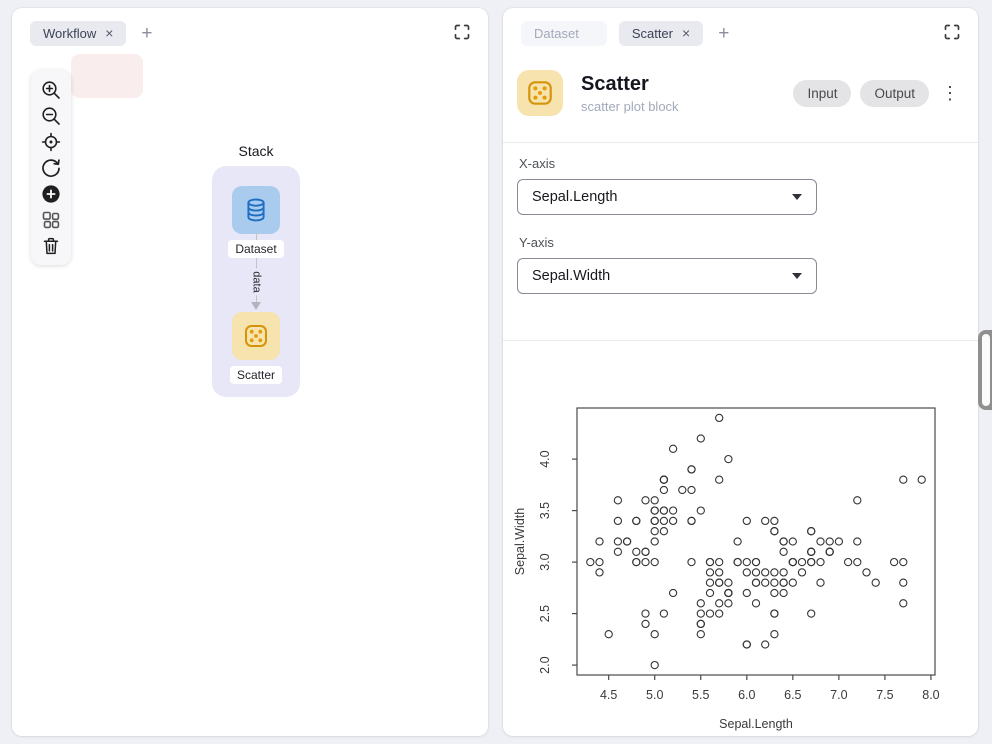 The height and width of the screenshot is (744, 992). I want to click on delete-button, so click(51, 245).